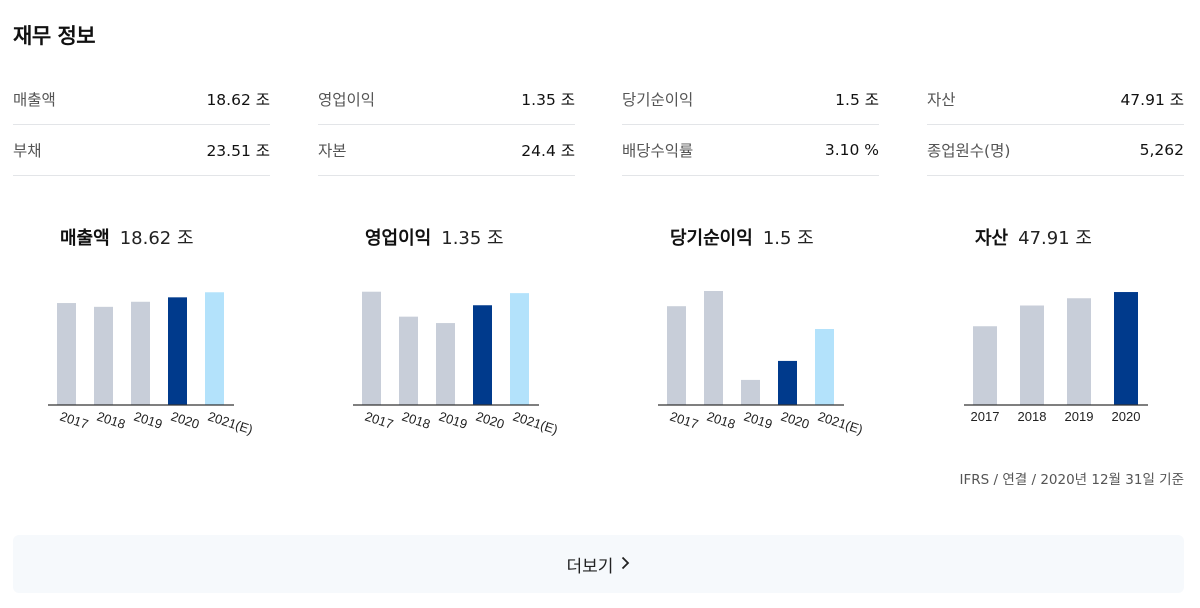  I want to click on chevron-right-icon, so click(625, 564).